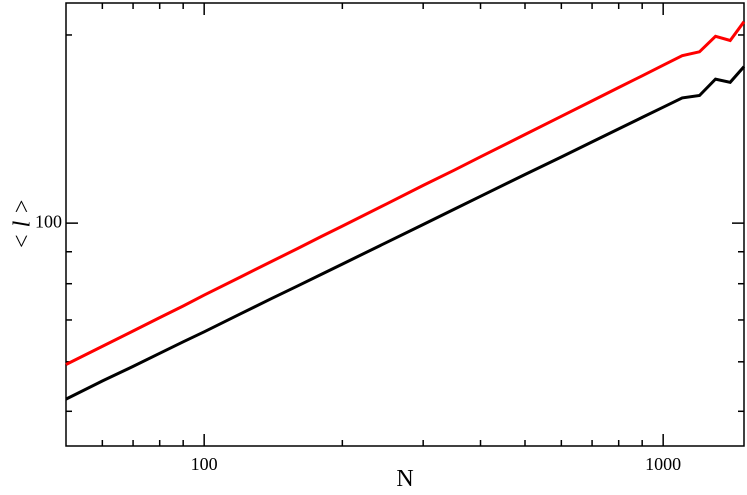 The height and width of the screenshot is (495, 747). I want to click on y-axis-label: < l >, so click(23, 223).